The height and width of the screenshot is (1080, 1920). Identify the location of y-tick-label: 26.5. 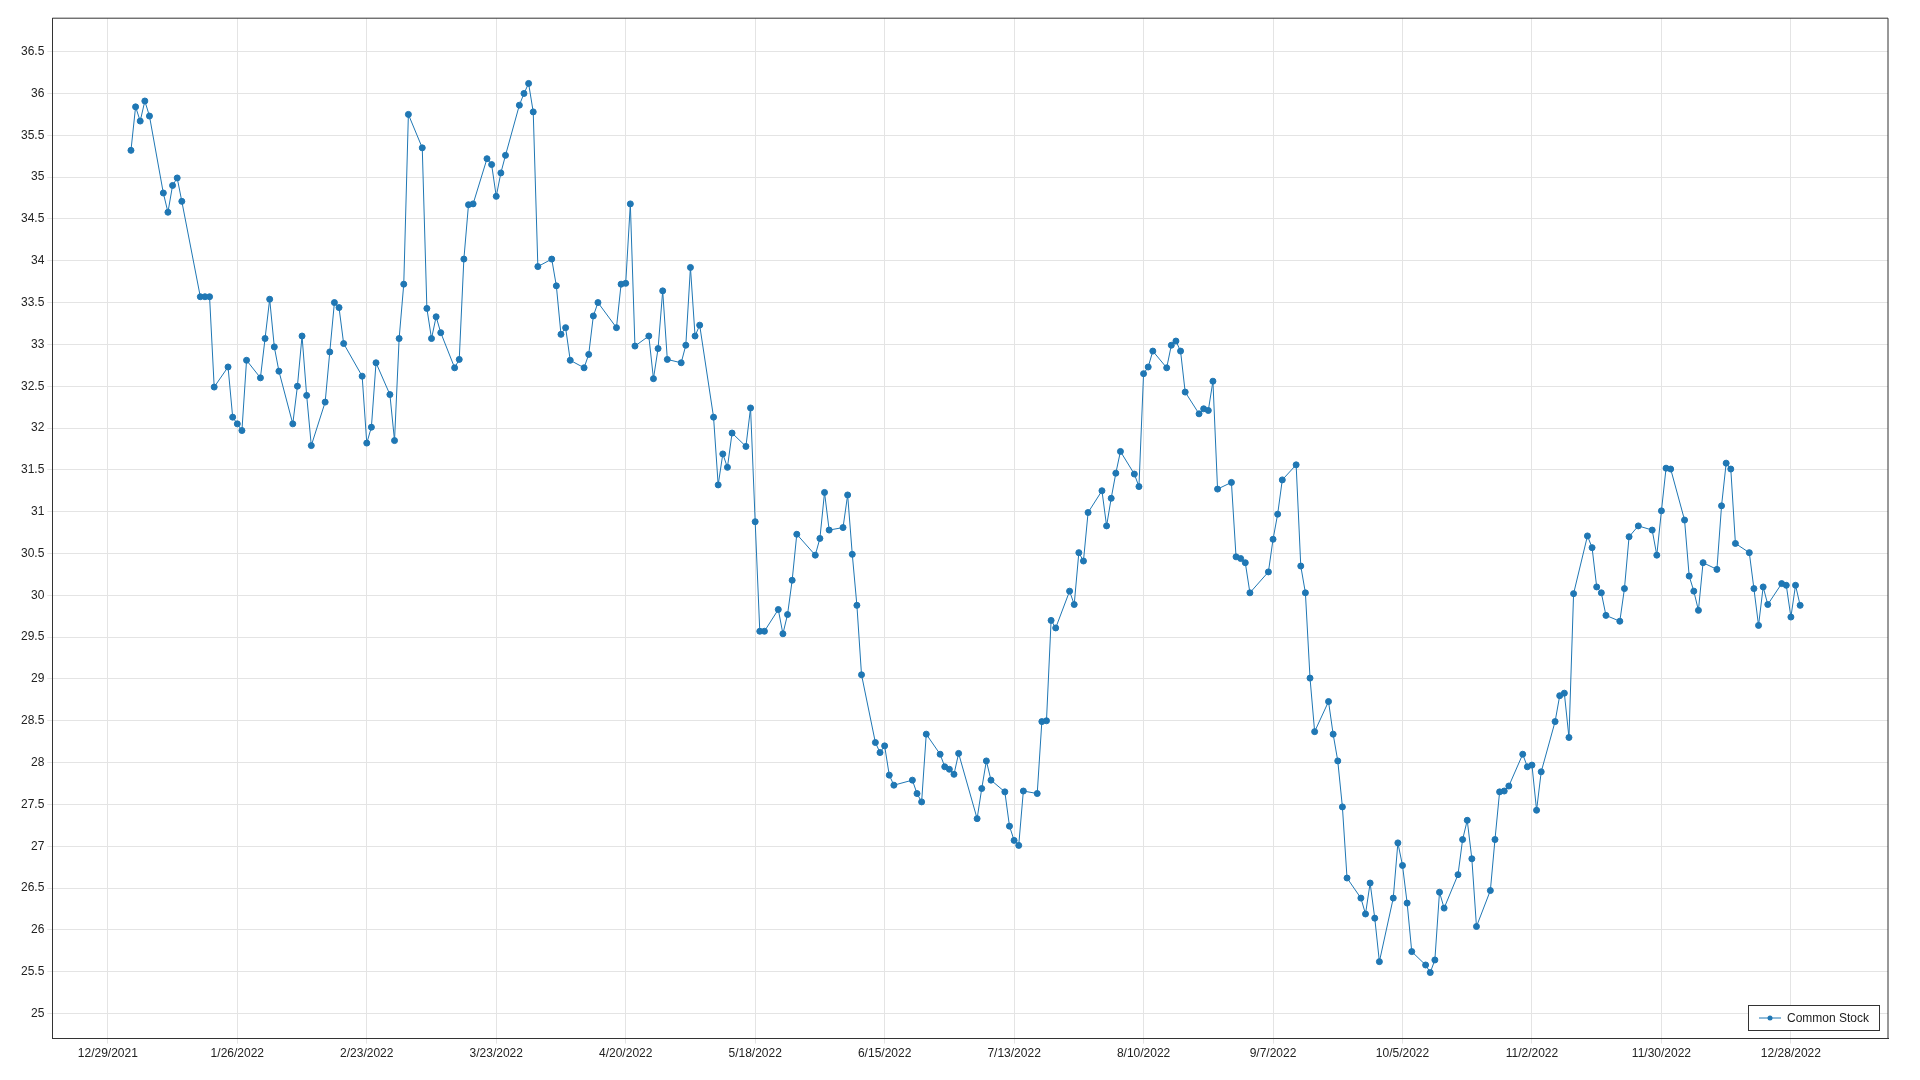
(33, 887).